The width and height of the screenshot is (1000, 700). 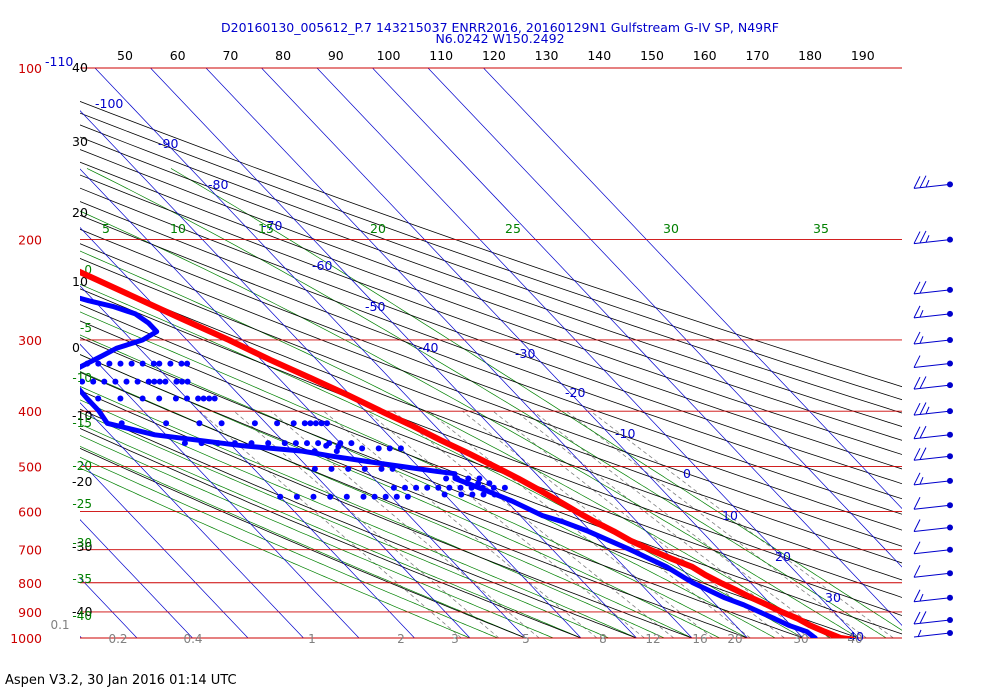 What do you see at coordinates (428, 347) in the screenshot?
I see `isotherm-label: -40` at bounding box center [428, 347].